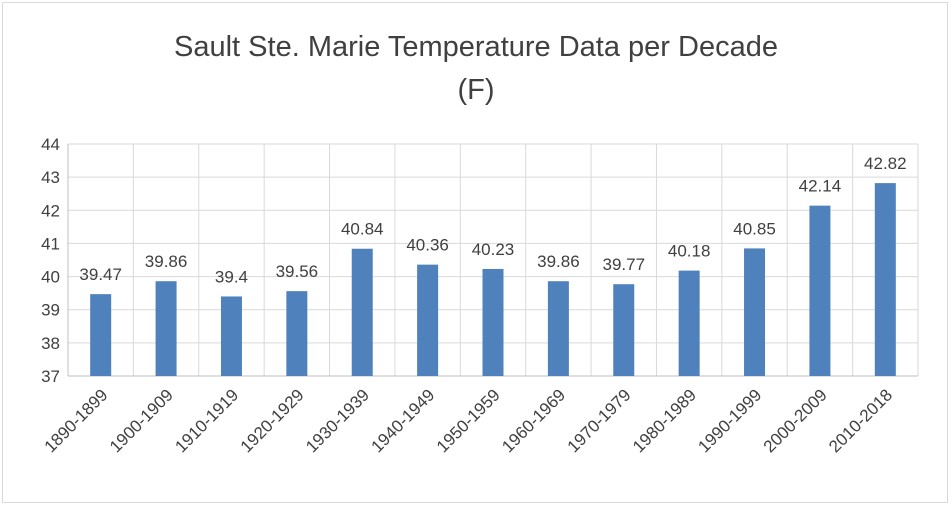 The width and height of the screenshot is (952, 507). I want to click on data-label: 40.84, so click(362, 229).